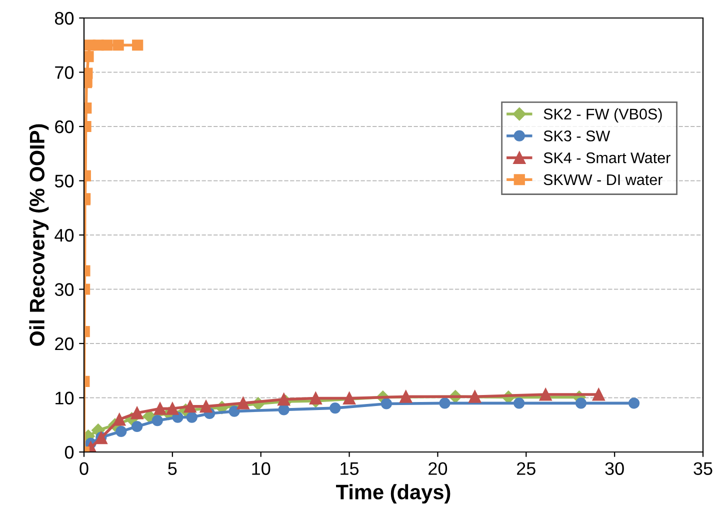 The height and width of the screenshot is (527, 724). What do you see at coordinates (64, 289) in the screenshot?
I see `y-tick-label: 30` at bounding box center [64, 289].